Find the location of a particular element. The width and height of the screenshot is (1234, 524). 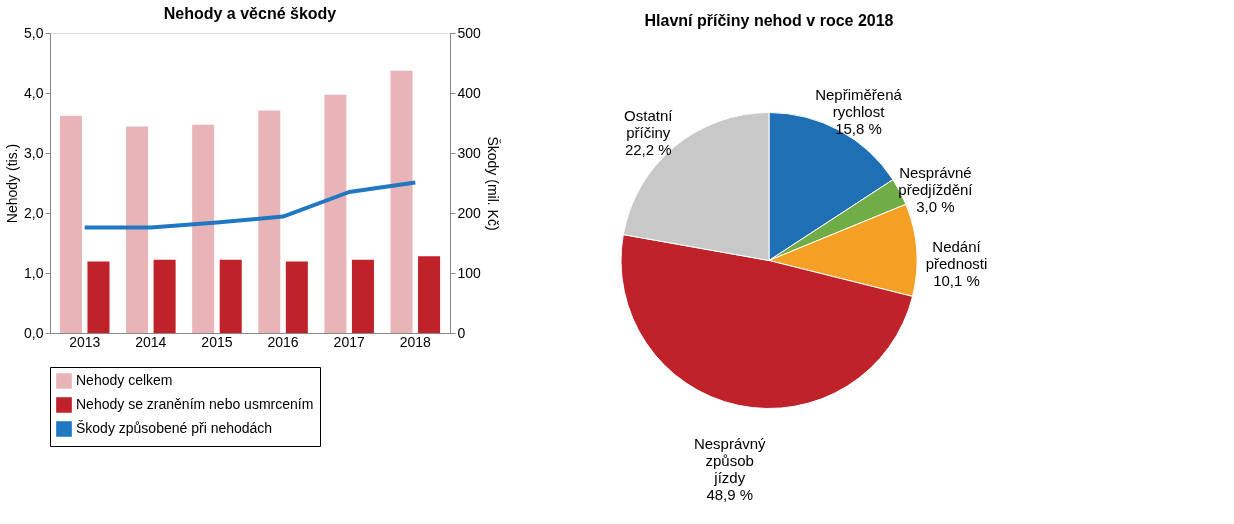

x-tick-label: 2017 is located at coordinates (349, 341).